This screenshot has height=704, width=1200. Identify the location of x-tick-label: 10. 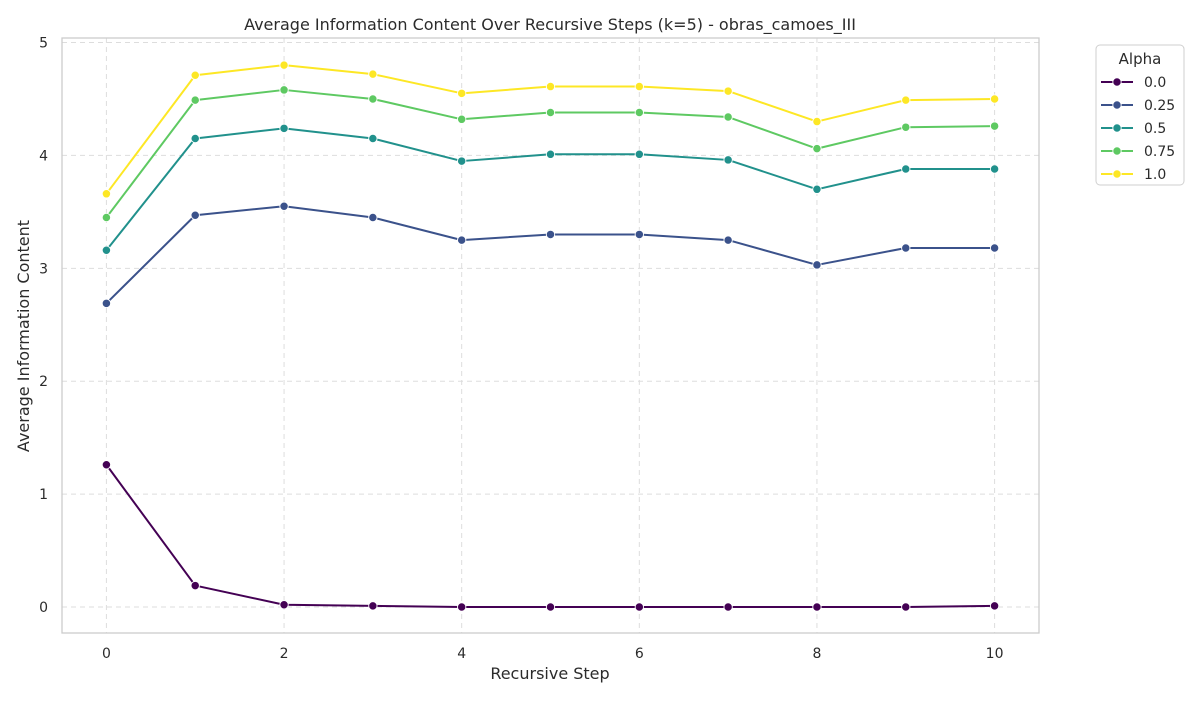
(995, 654).